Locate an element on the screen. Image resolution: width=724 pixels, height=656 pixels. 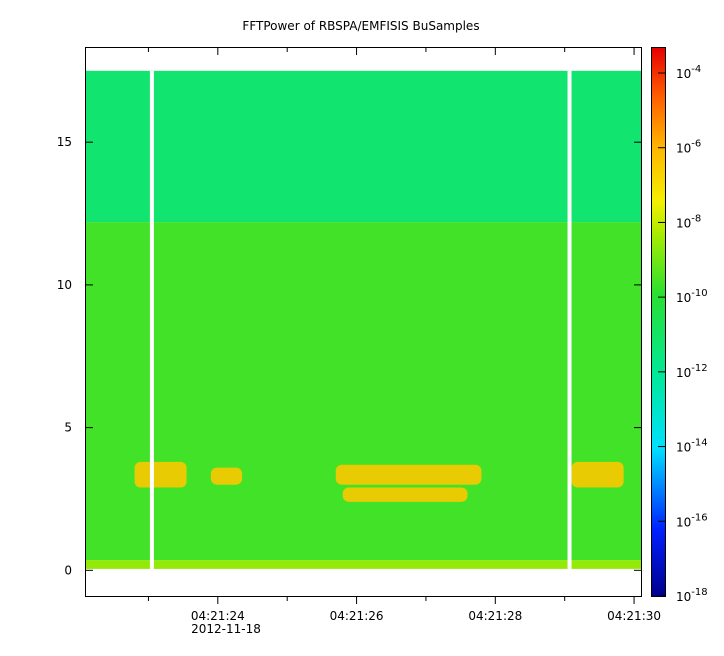
chart-title: FFTPower of RBSPA/EMFISIS BuSamples is located at coordinates (360, 26).